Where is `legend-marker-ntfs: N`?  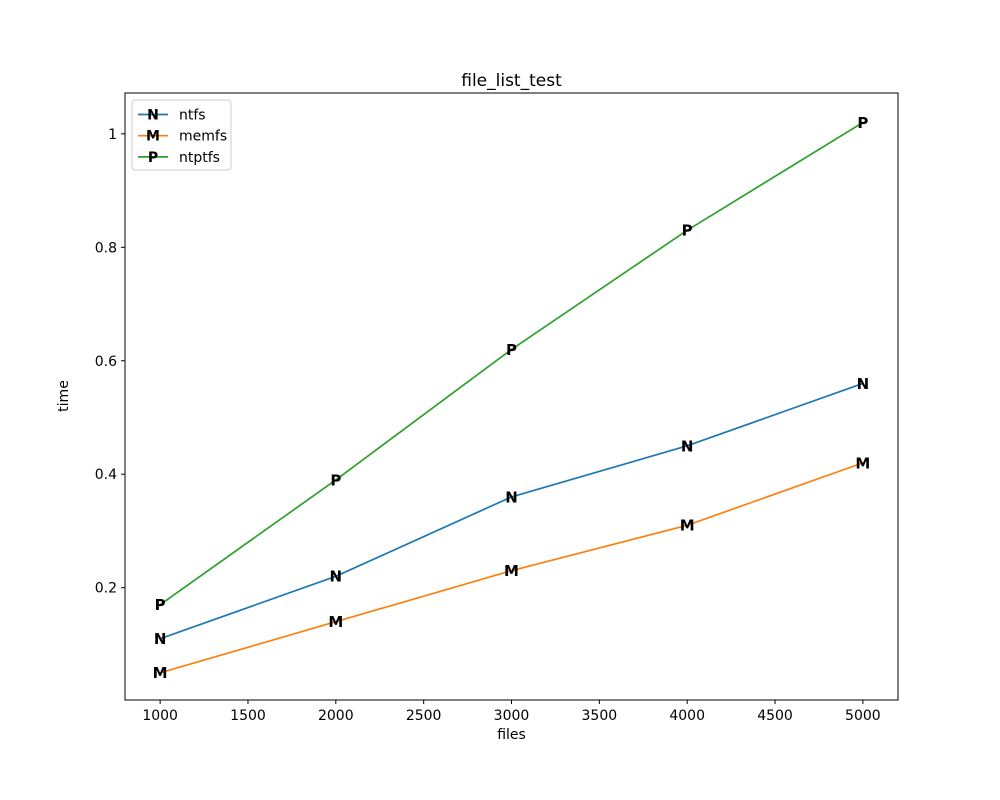 legend-marker-ntfs: N is located at coordinates (153, 116).